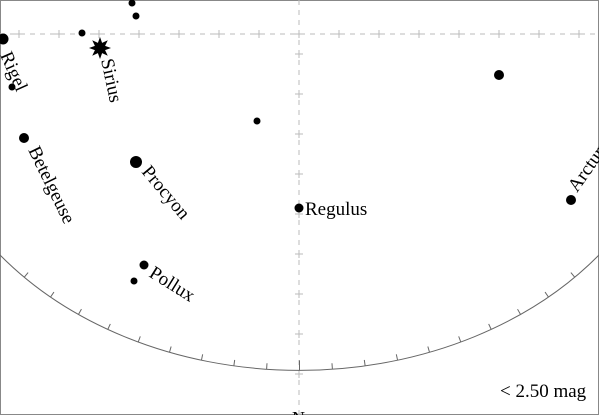  What do you see at coordinates (571, 200) in the screenshot?
I see `arcturus-star` at bounding box center [571, 200].